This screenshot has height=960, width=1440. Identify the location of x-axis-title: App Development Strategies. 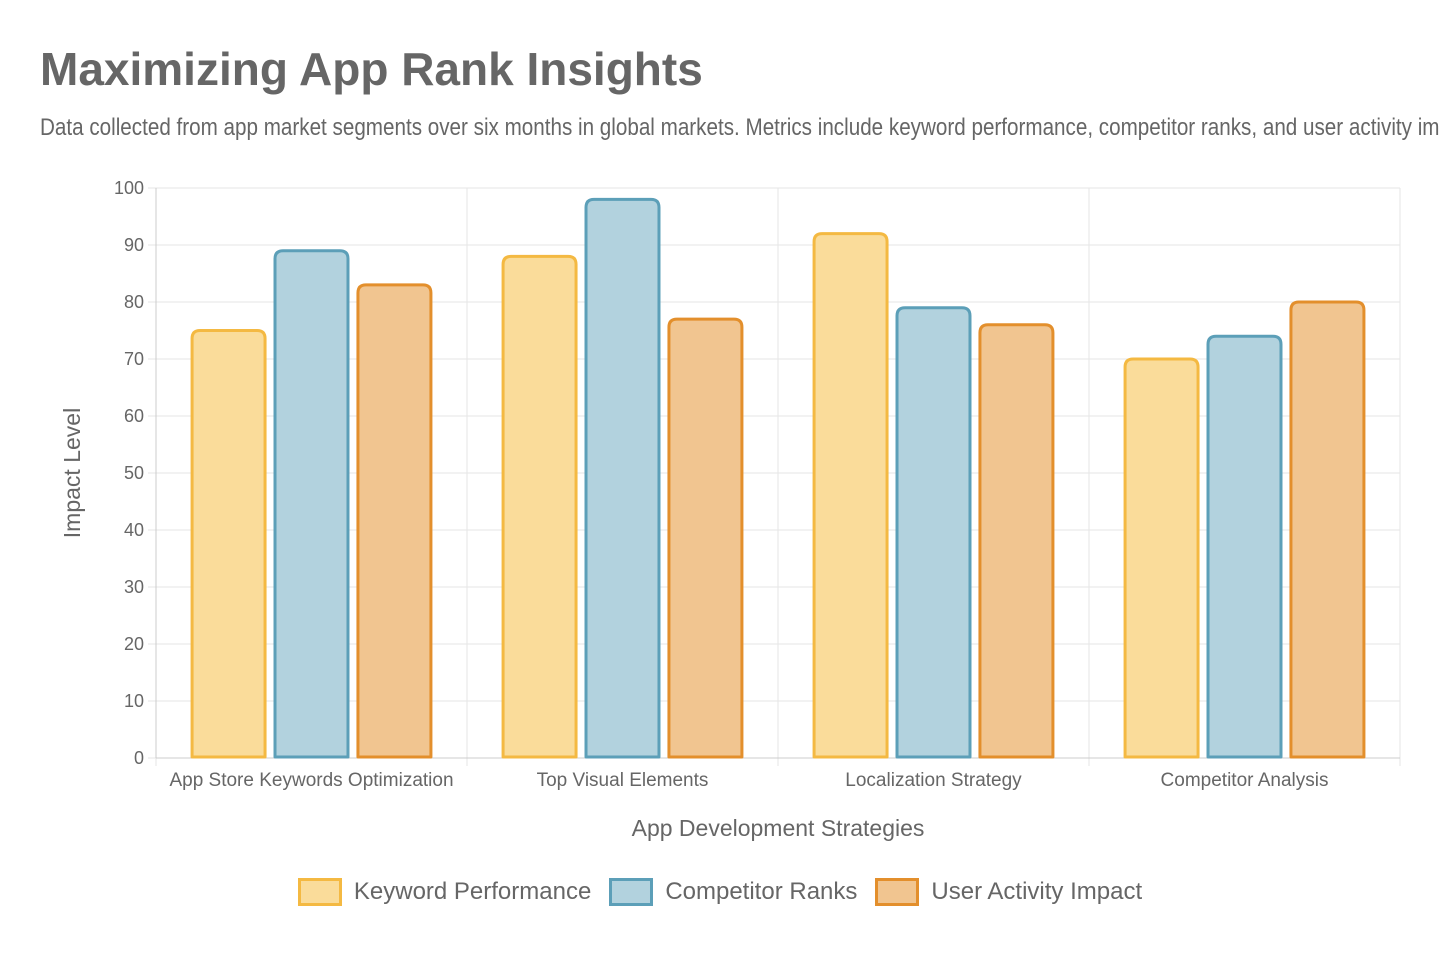
(778, 828).